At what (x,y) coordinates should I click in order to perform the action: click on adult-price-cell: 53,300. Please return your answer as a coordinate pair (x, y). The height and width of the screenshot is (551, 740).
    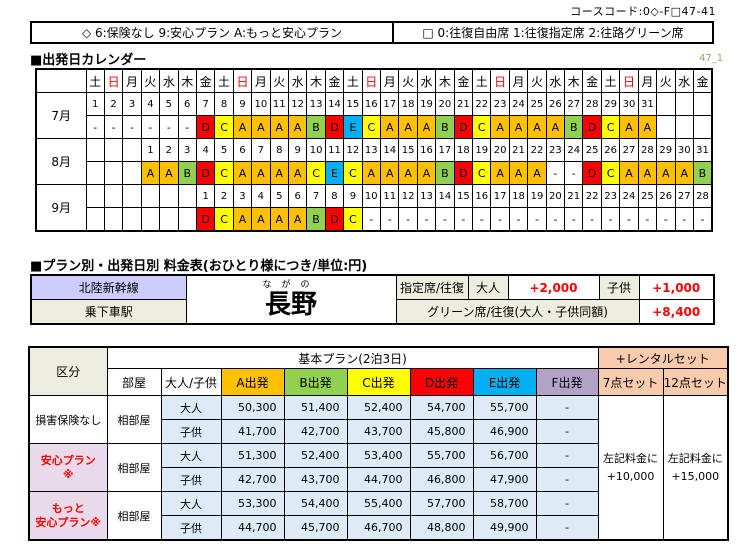
    Looking at the image, I should click on (252, 503).